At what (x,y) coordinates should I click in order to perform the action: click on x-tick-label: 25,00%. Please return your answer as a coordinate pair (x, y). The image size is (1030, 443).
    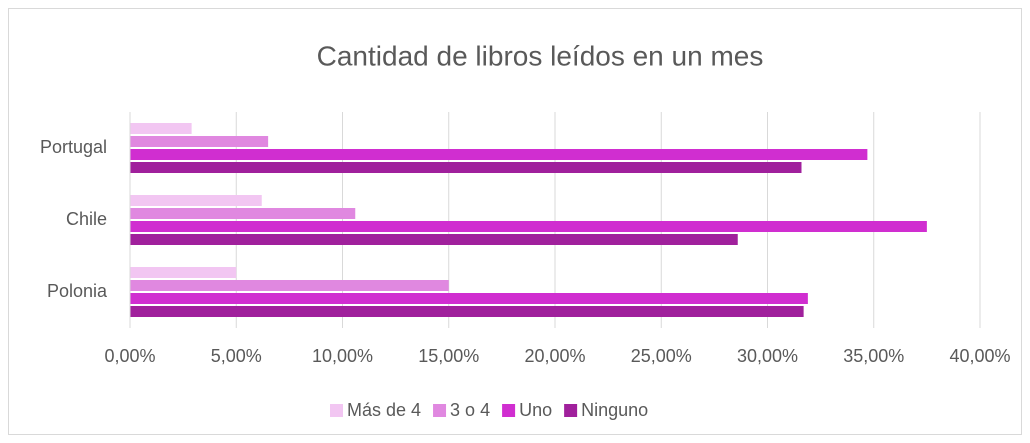
    Looking at the image, I should click on (661, 356).